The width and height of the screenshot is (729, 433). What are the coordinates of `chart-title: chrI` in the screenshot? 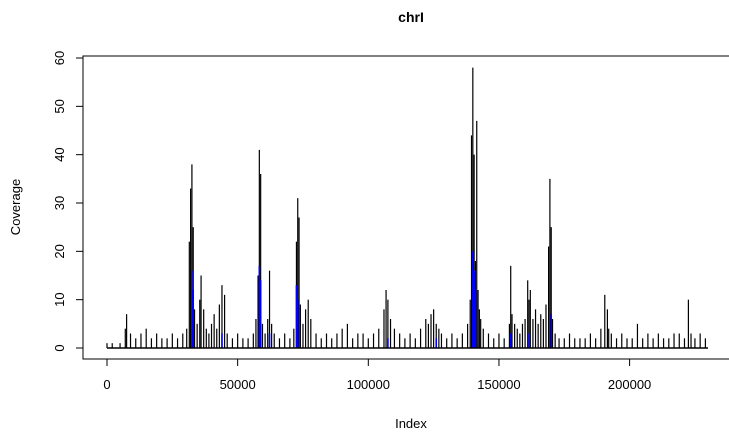 It's located at (411, 17).